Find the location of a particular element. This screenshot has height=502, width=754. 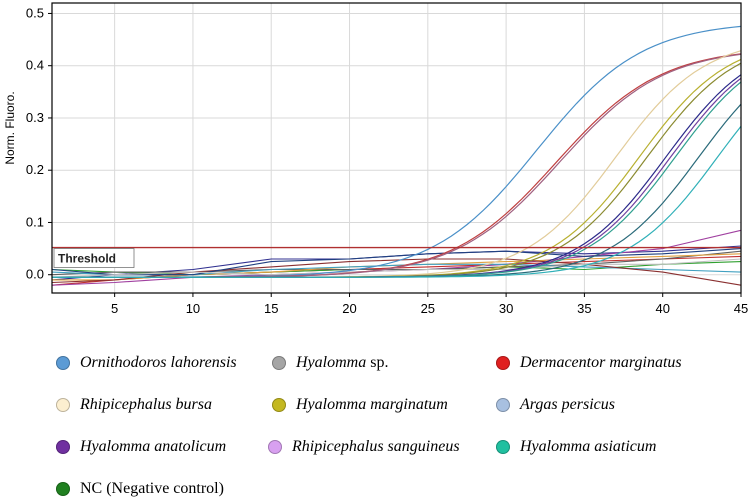

legend-label: Ornithodoros lahorensis is located at coordinates (158, 362).